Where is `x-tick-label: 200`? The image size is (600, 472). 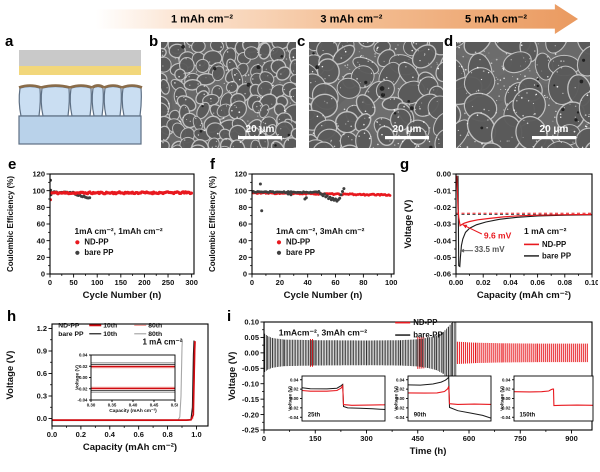 x-tick-label: 200 is located at coordinates (144, 282).